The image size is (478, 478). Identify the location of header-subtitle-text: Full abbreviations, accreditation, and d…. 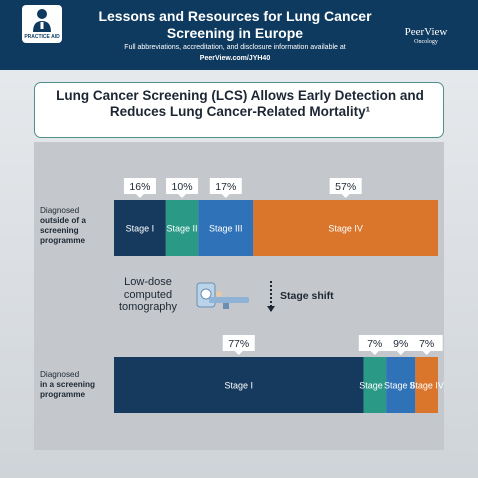
(235, 47).